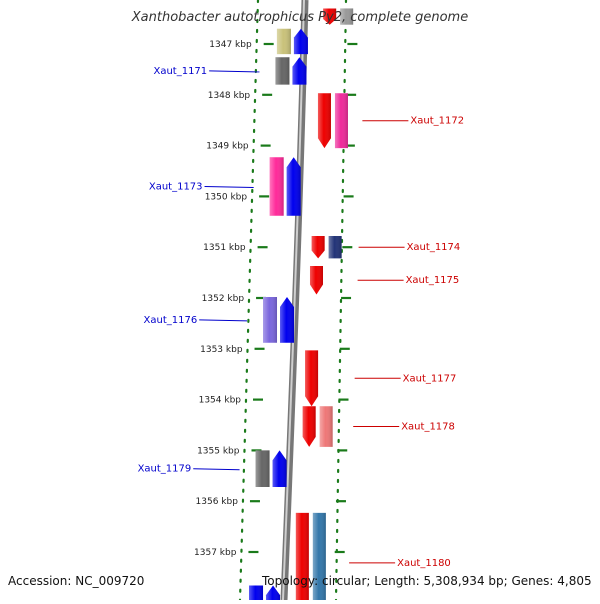  What do you see at coordinates (230, 45) in the screenshot?
I see `tick-label: 1347 kbp` at bounding box center [230, 45].